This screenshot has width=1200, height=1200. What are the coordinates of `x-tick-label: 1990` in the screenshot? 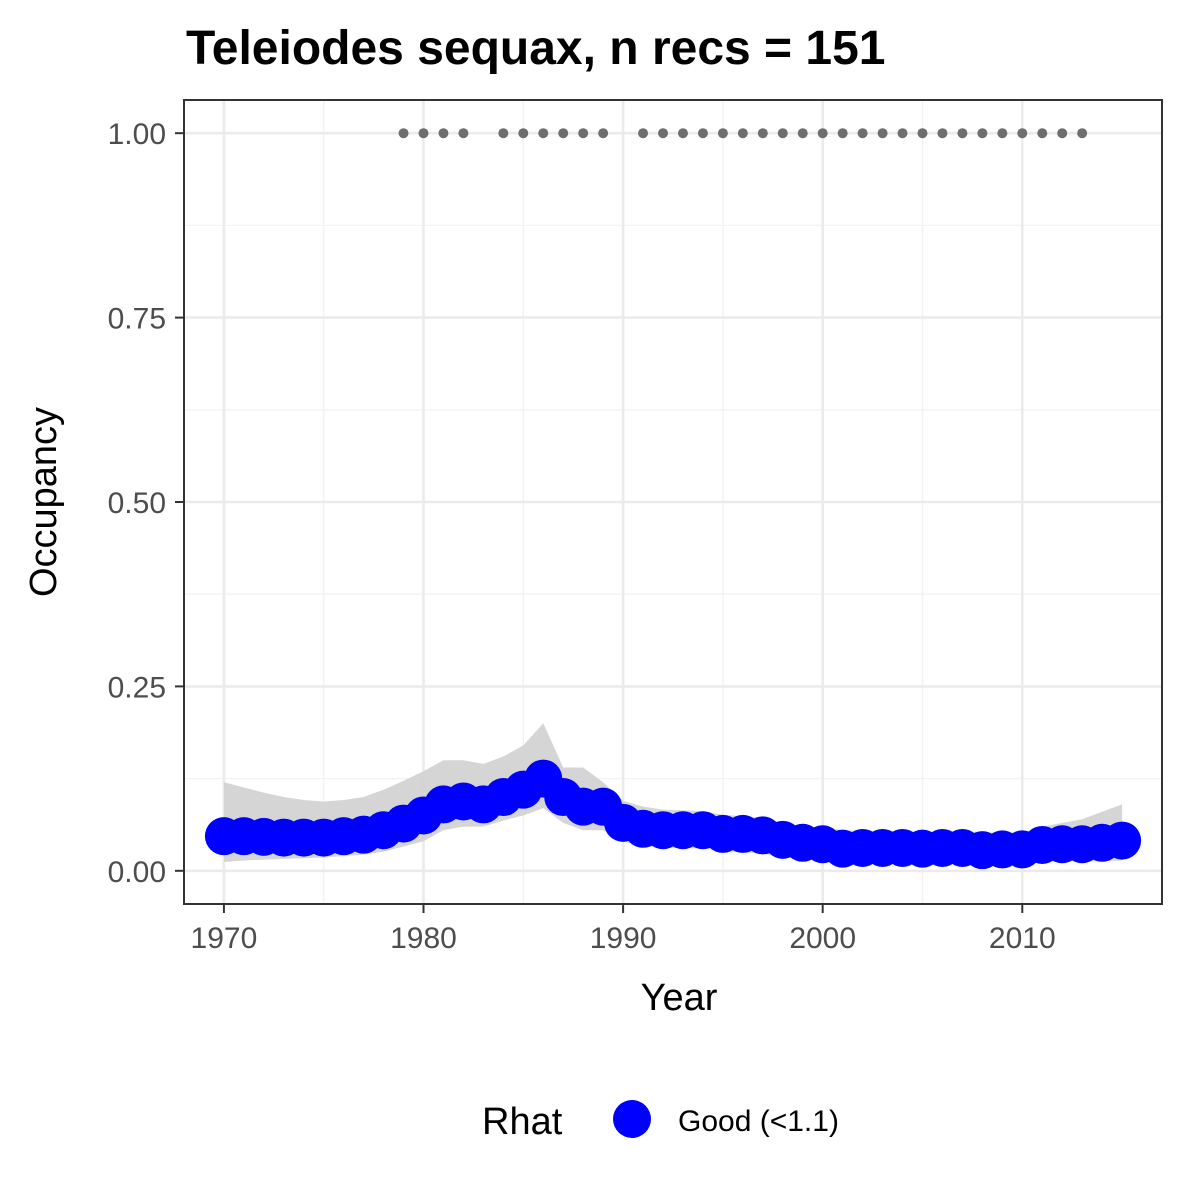 It's located at (623, 938).